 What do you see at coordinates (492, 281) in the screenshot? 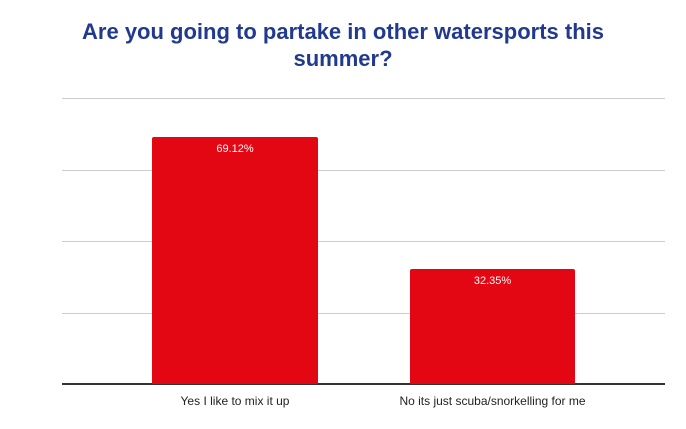
I see `data-label: 32.35%` at bounding box center [492, 281].